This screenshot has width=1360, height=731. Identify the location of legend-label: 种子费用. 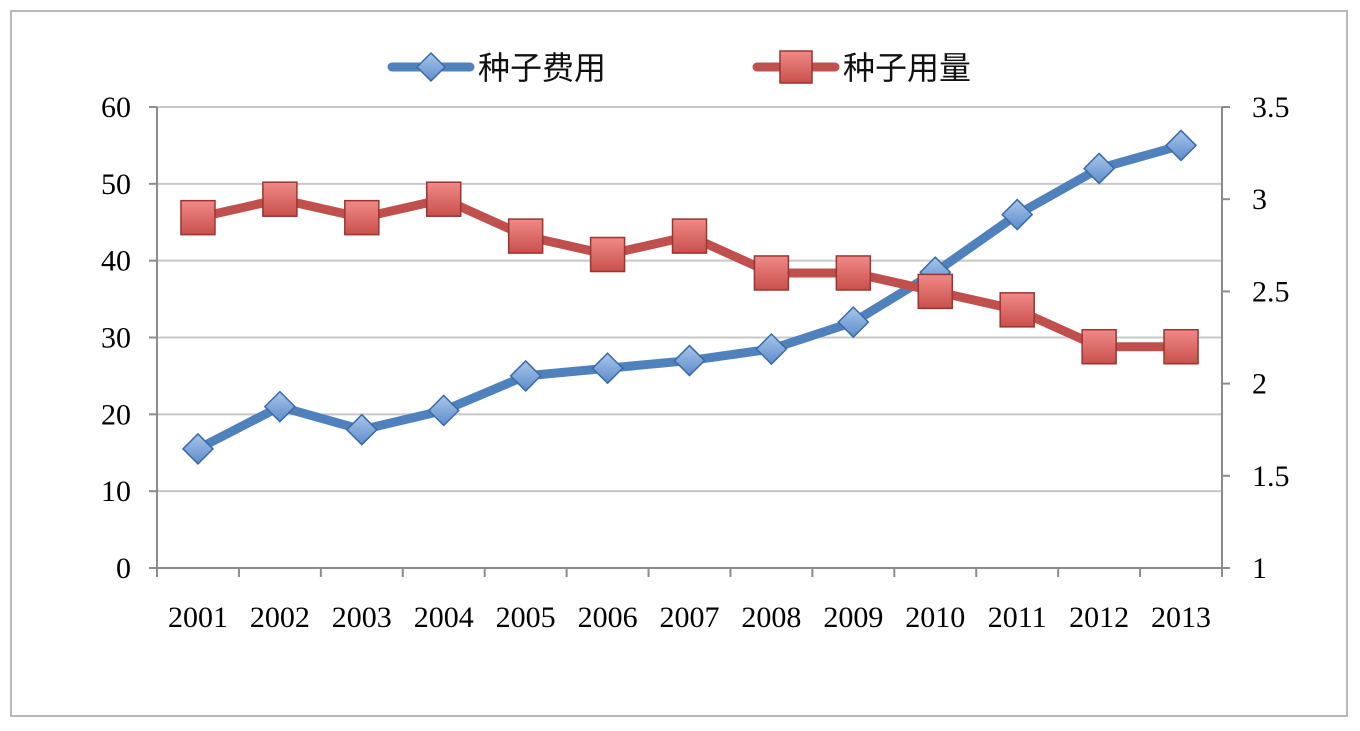
(542, 68).